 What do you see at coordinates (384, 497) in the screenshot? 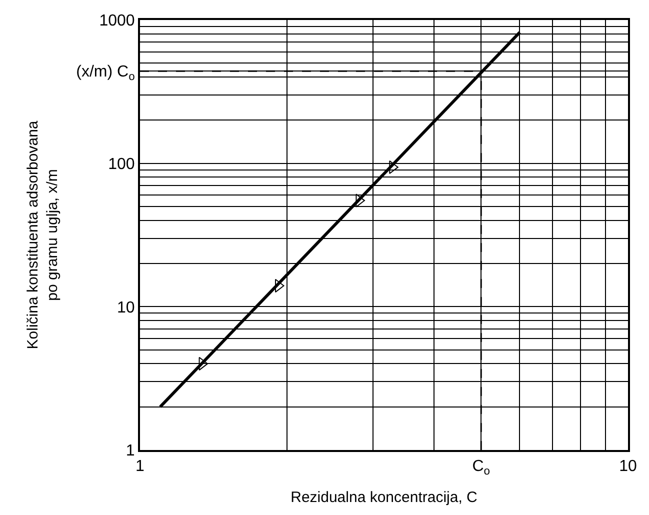
I see `x-axis-title: Rezidualna koncentracija, C` at bounding box center [384, 497].